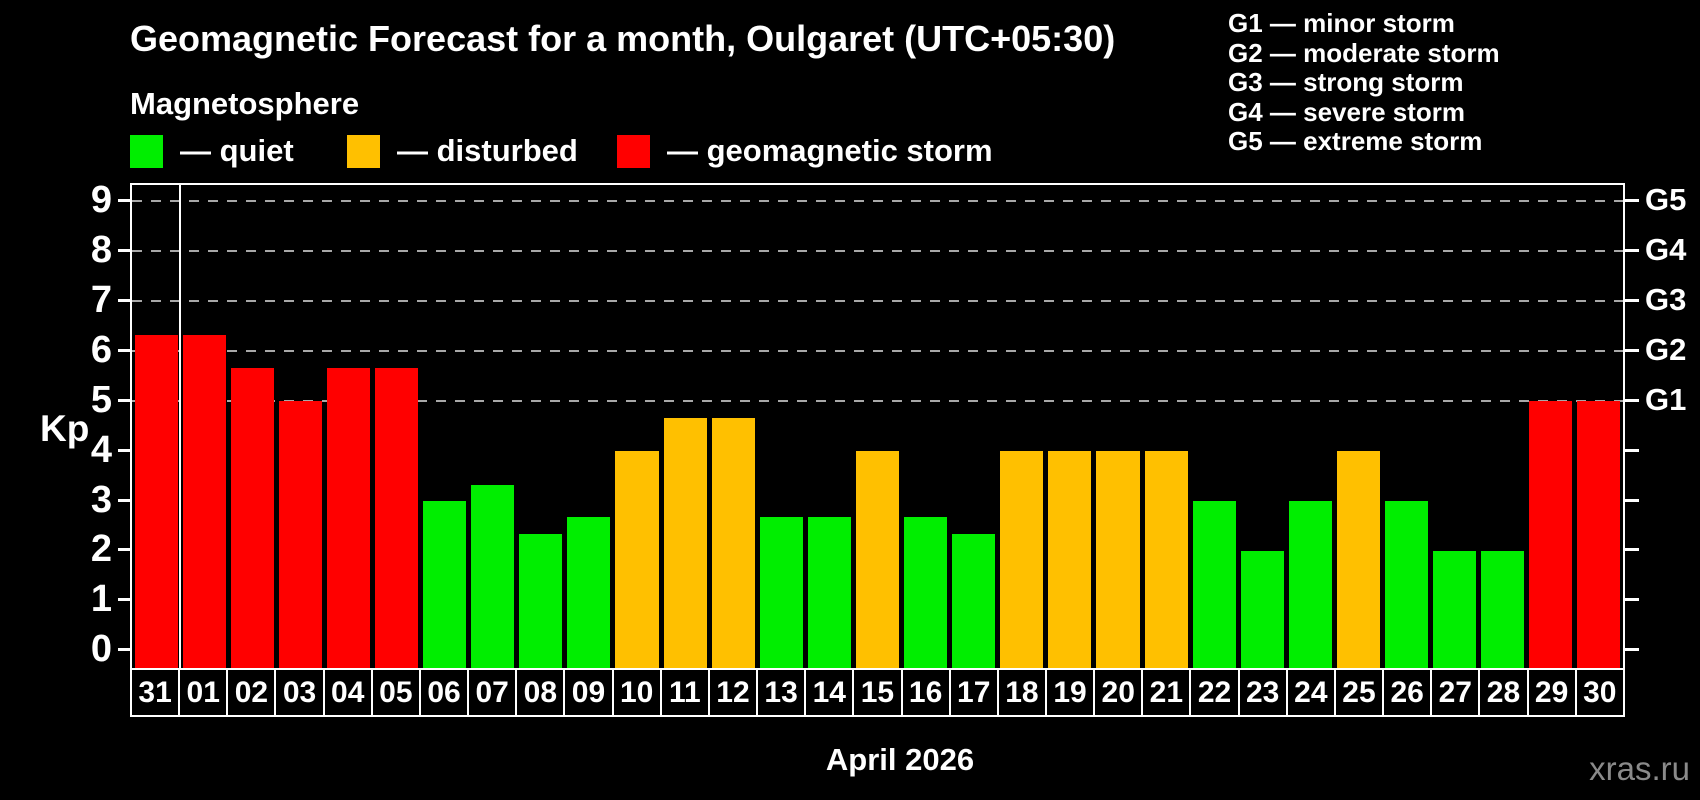 The width and height of the screenshot is (1700, 800). I want to click on quiet-color-swatch, so click(146, 151).